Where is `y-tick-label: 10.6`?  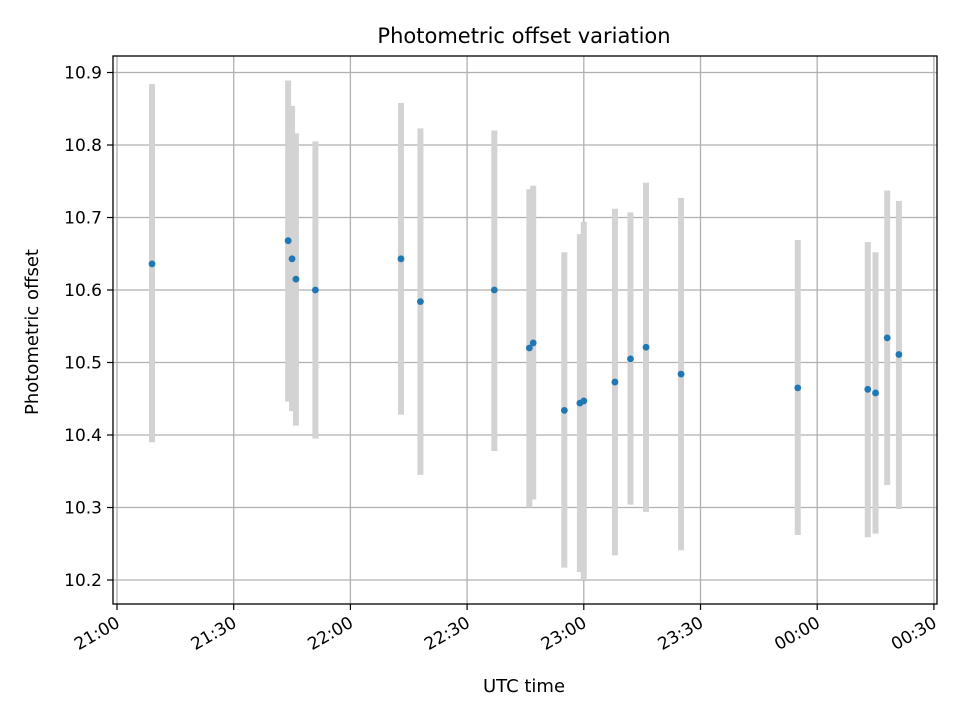 y-tick-label: 10.6 is located at coordinates (83, 291).